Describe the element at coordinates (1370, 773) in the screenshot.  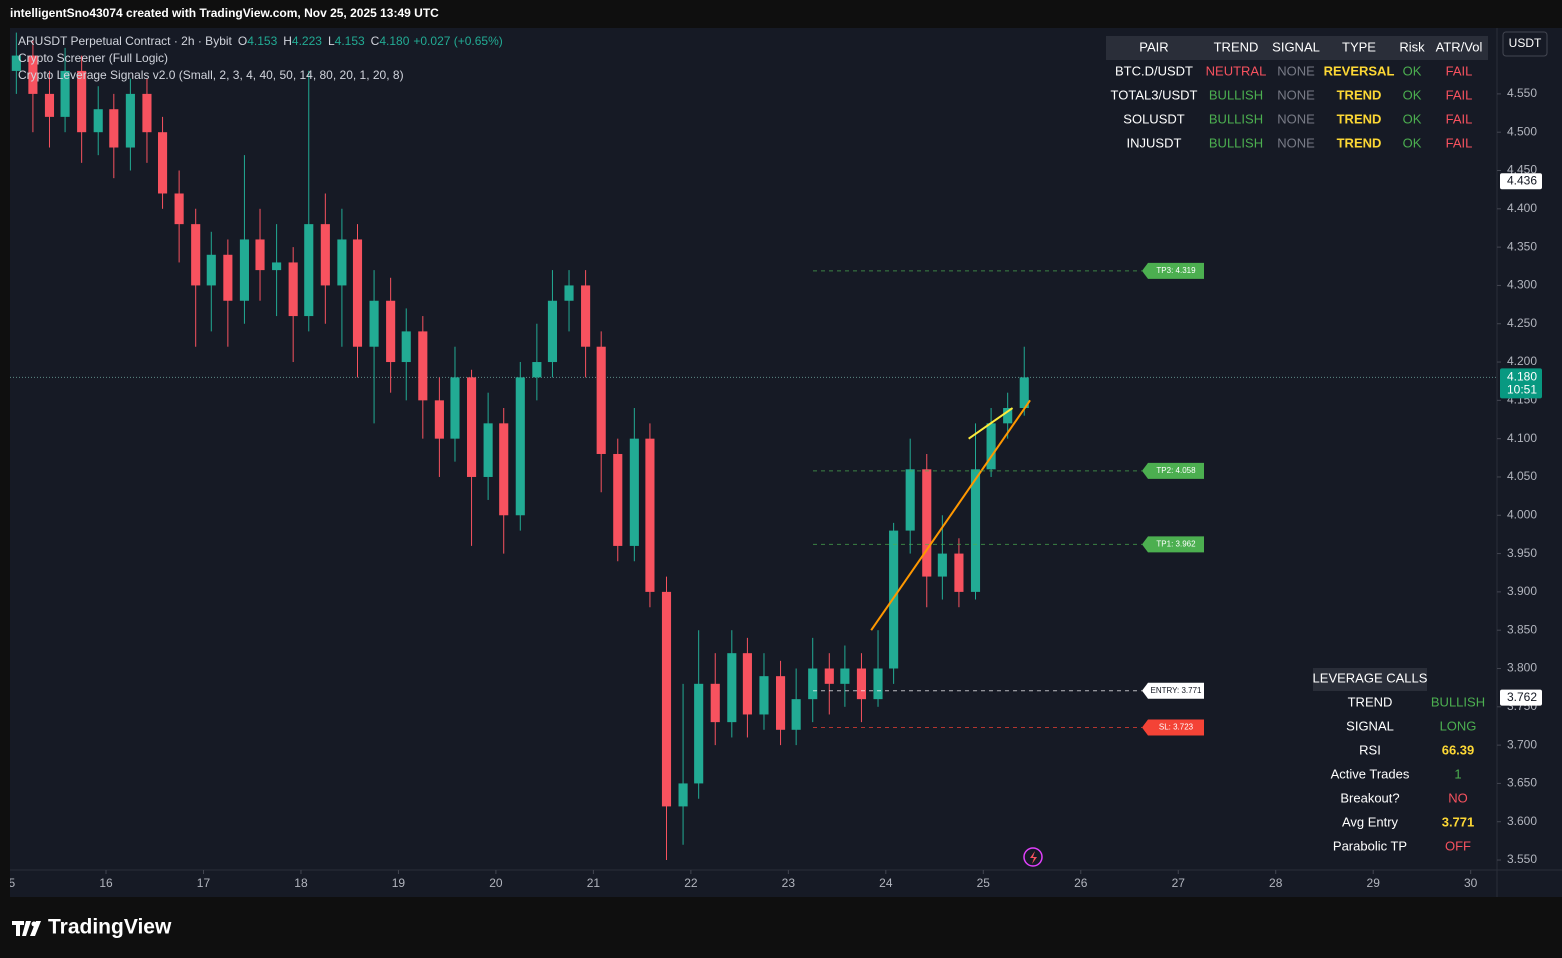
I see `leverage-label: Active Trades` at that location.